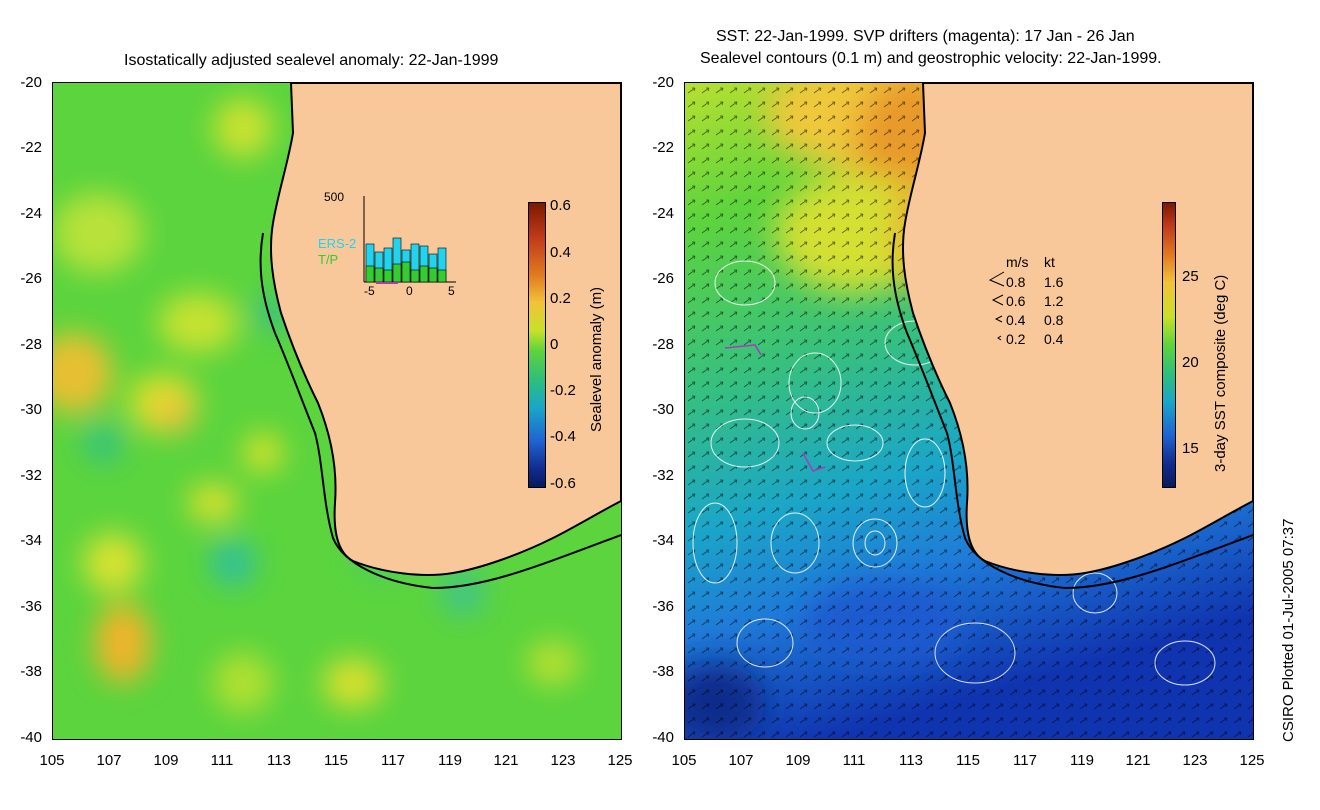  What do you see at coordinates (1017, 262) in the screenshot?
I see `velocity-legend-header-ms: m/s` at bounding box center [1017, 262].